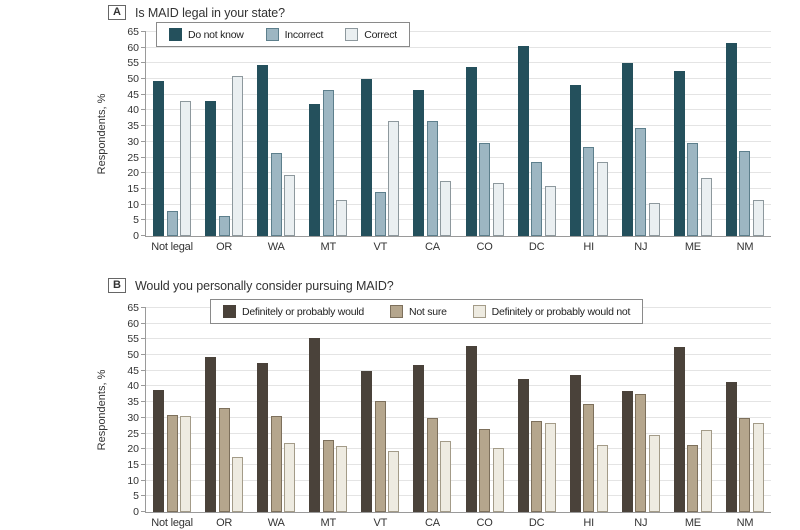  What do you see at coordinates (471, 151) in the screenshot?
I see `bar-do-not-know-co` at bounding box center [471, 151].